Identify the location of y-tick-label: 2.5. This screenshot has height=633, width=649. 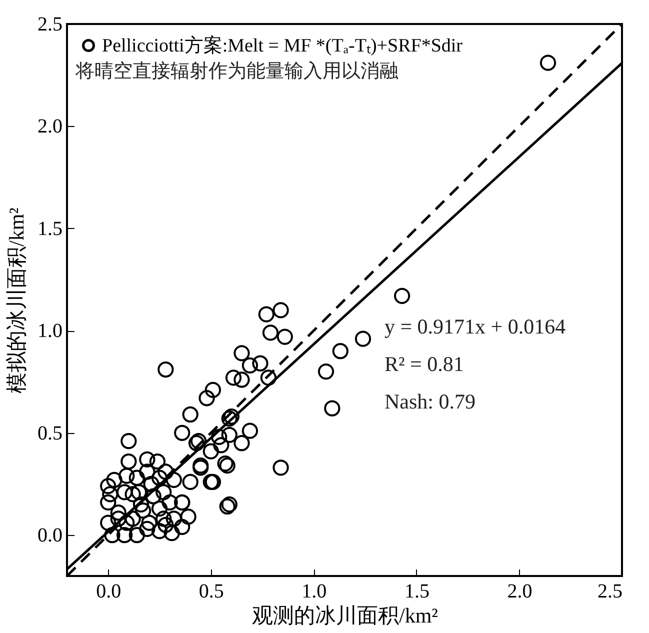
(50, 25).